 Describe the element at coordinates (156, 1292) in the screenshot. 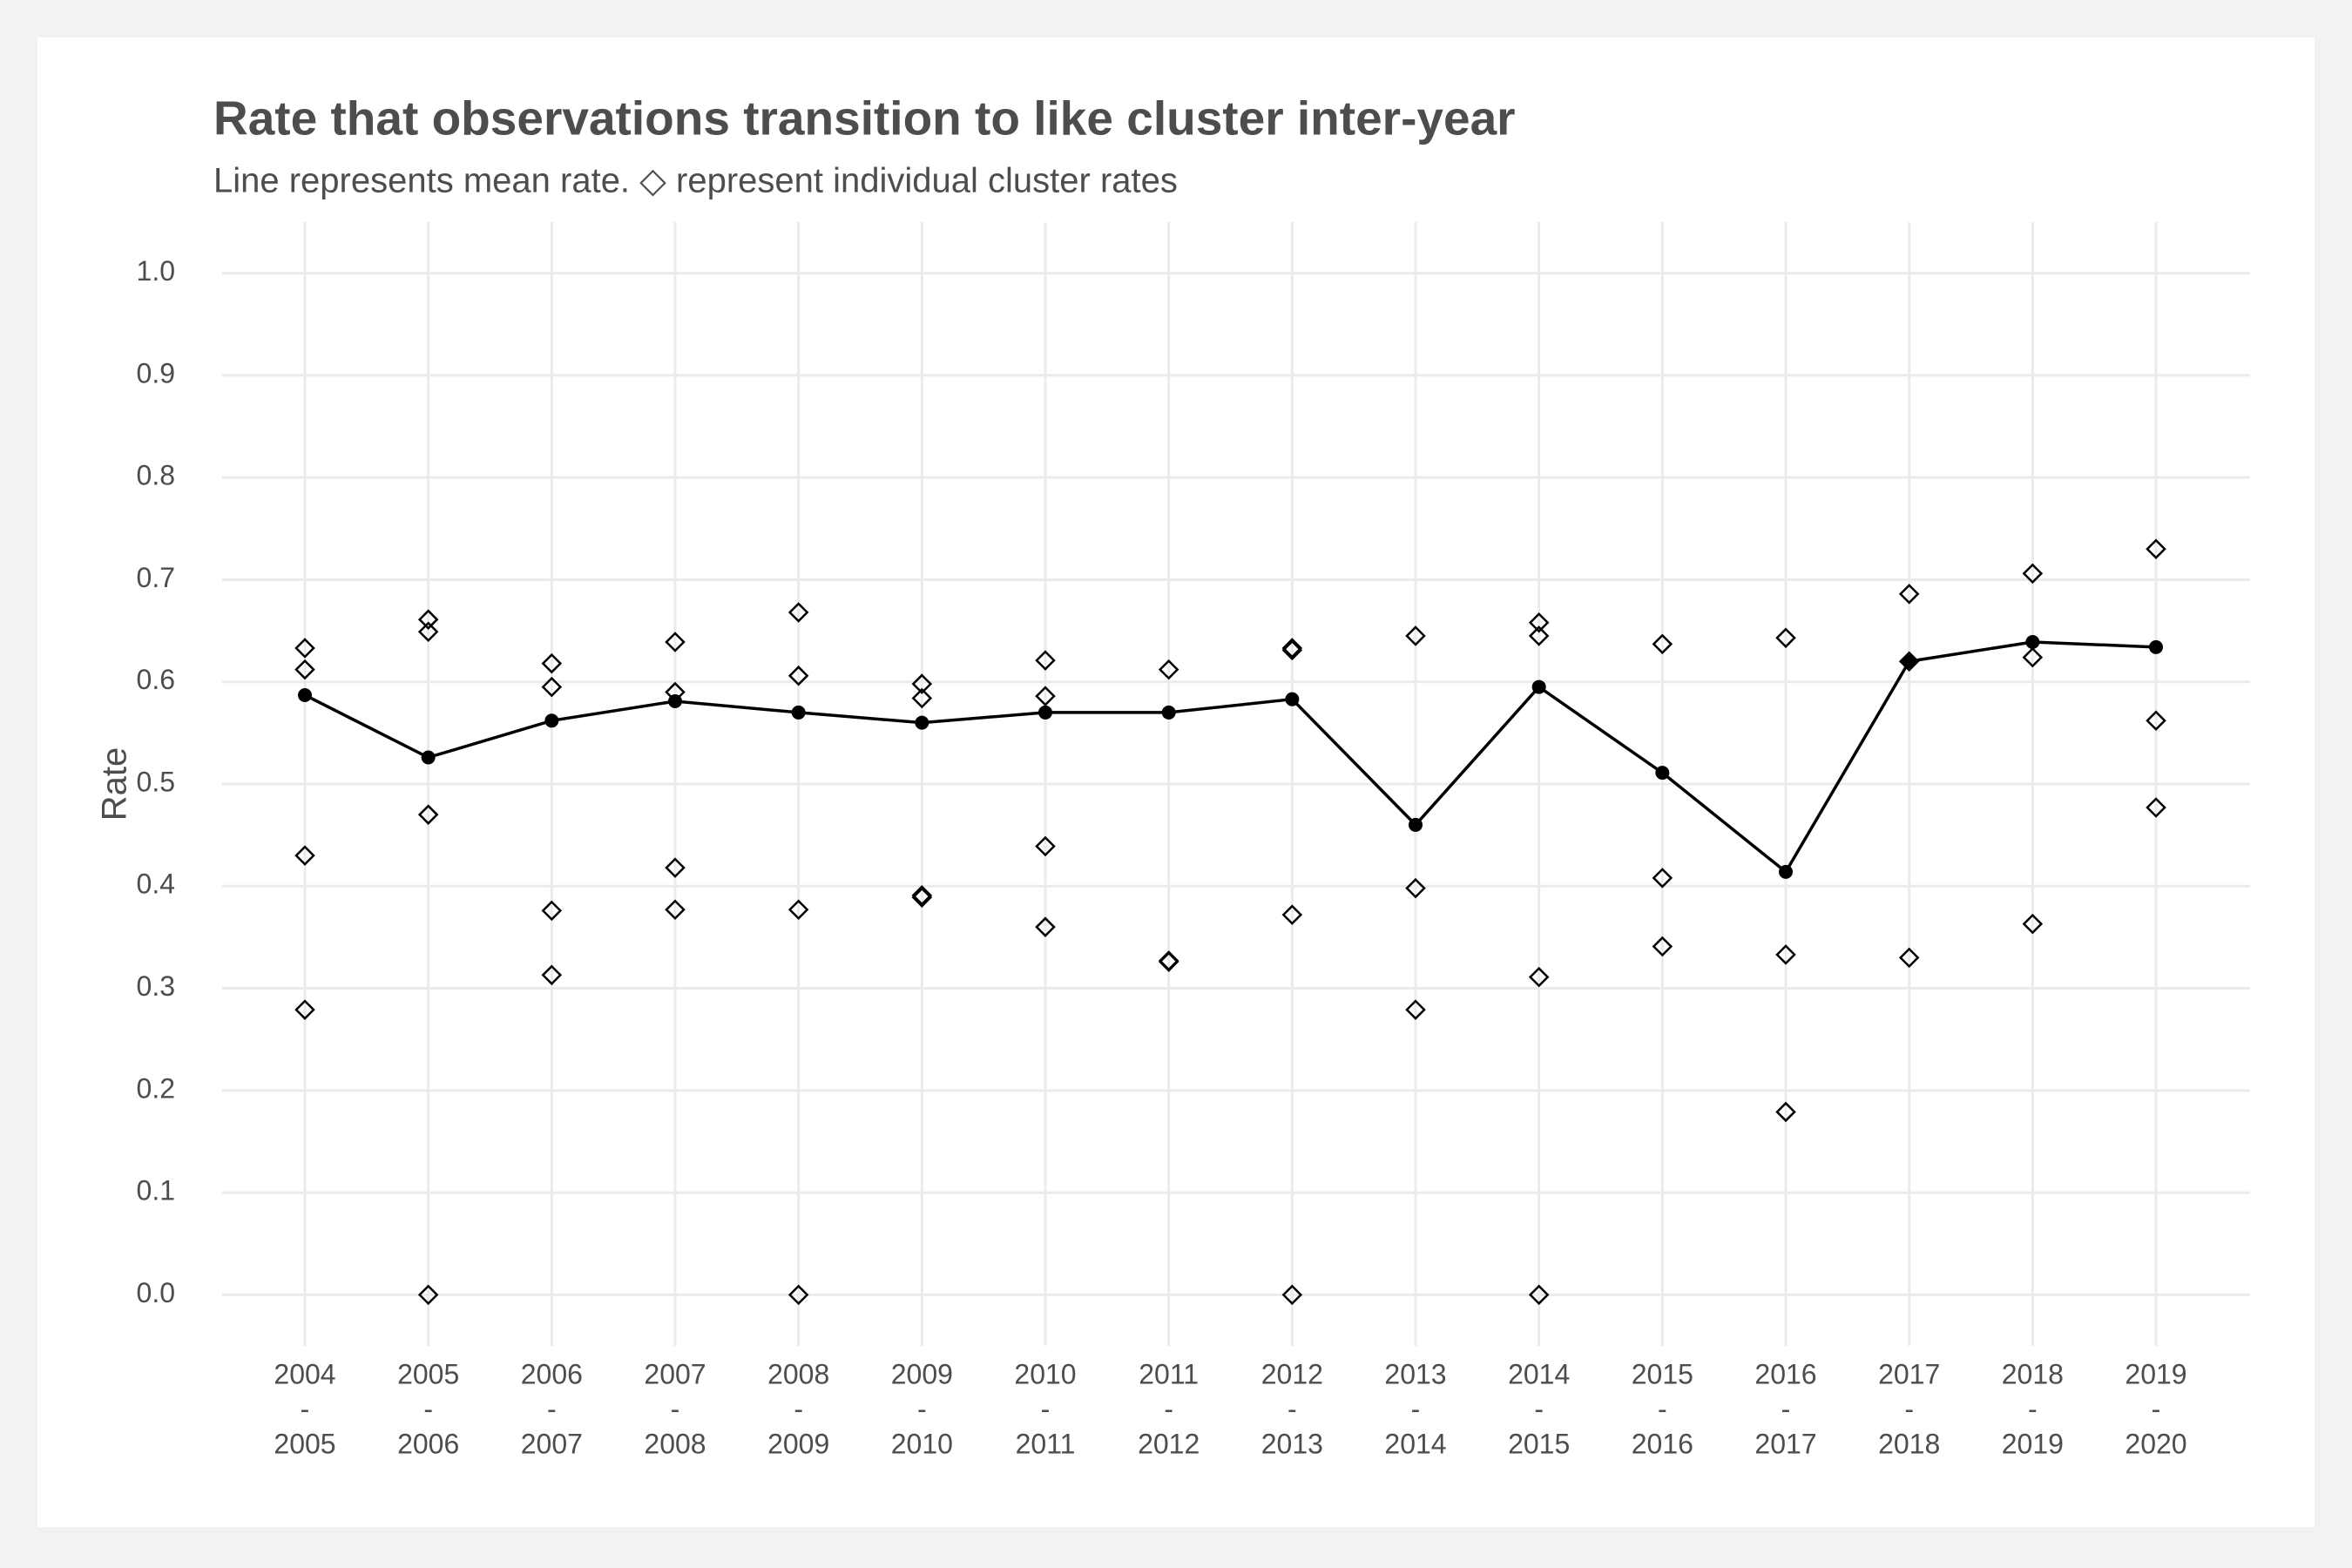

I see `y-tick-label: 0.0` at that location.